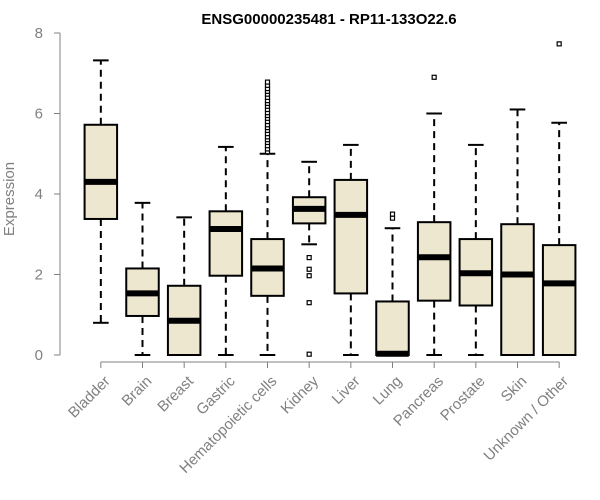  Describe the element at coordinates (39, 114) in the screenshot. I see `y-tick-label: 6` at that location.